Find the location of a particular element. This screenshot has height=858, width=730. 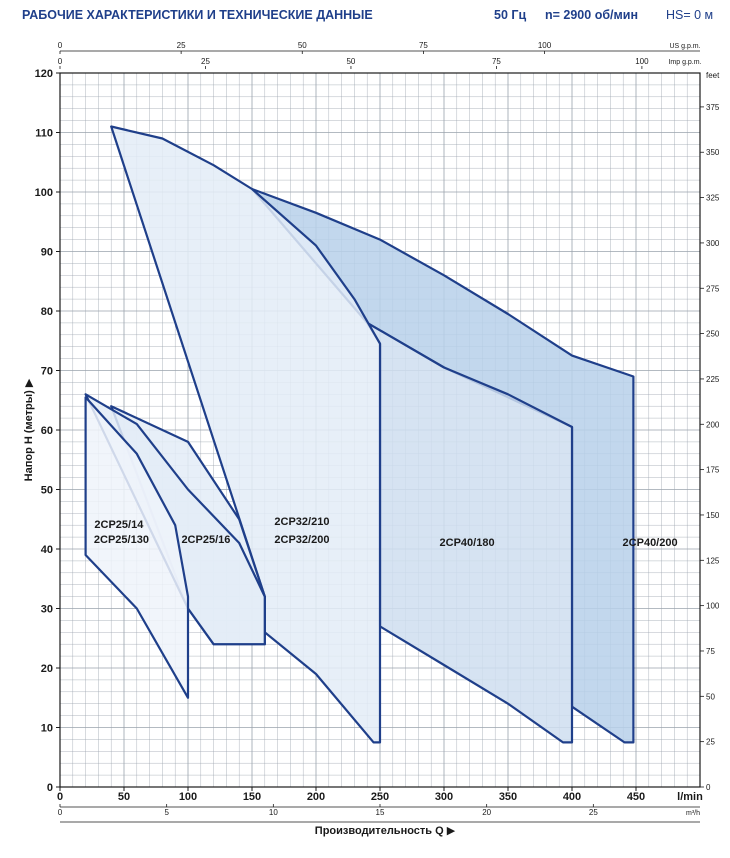

imp-gpm-tick-label: 50 is located at coordinates (350, 61).